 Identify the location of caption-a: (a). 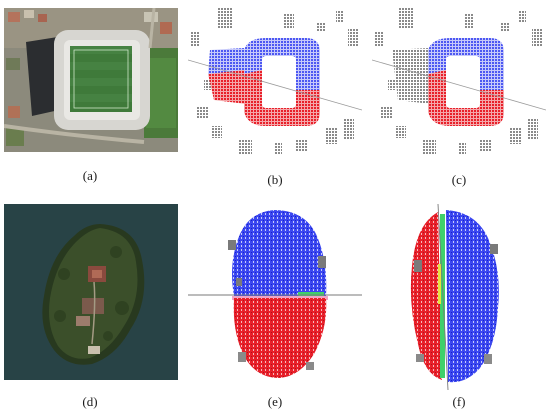
(90, 175).